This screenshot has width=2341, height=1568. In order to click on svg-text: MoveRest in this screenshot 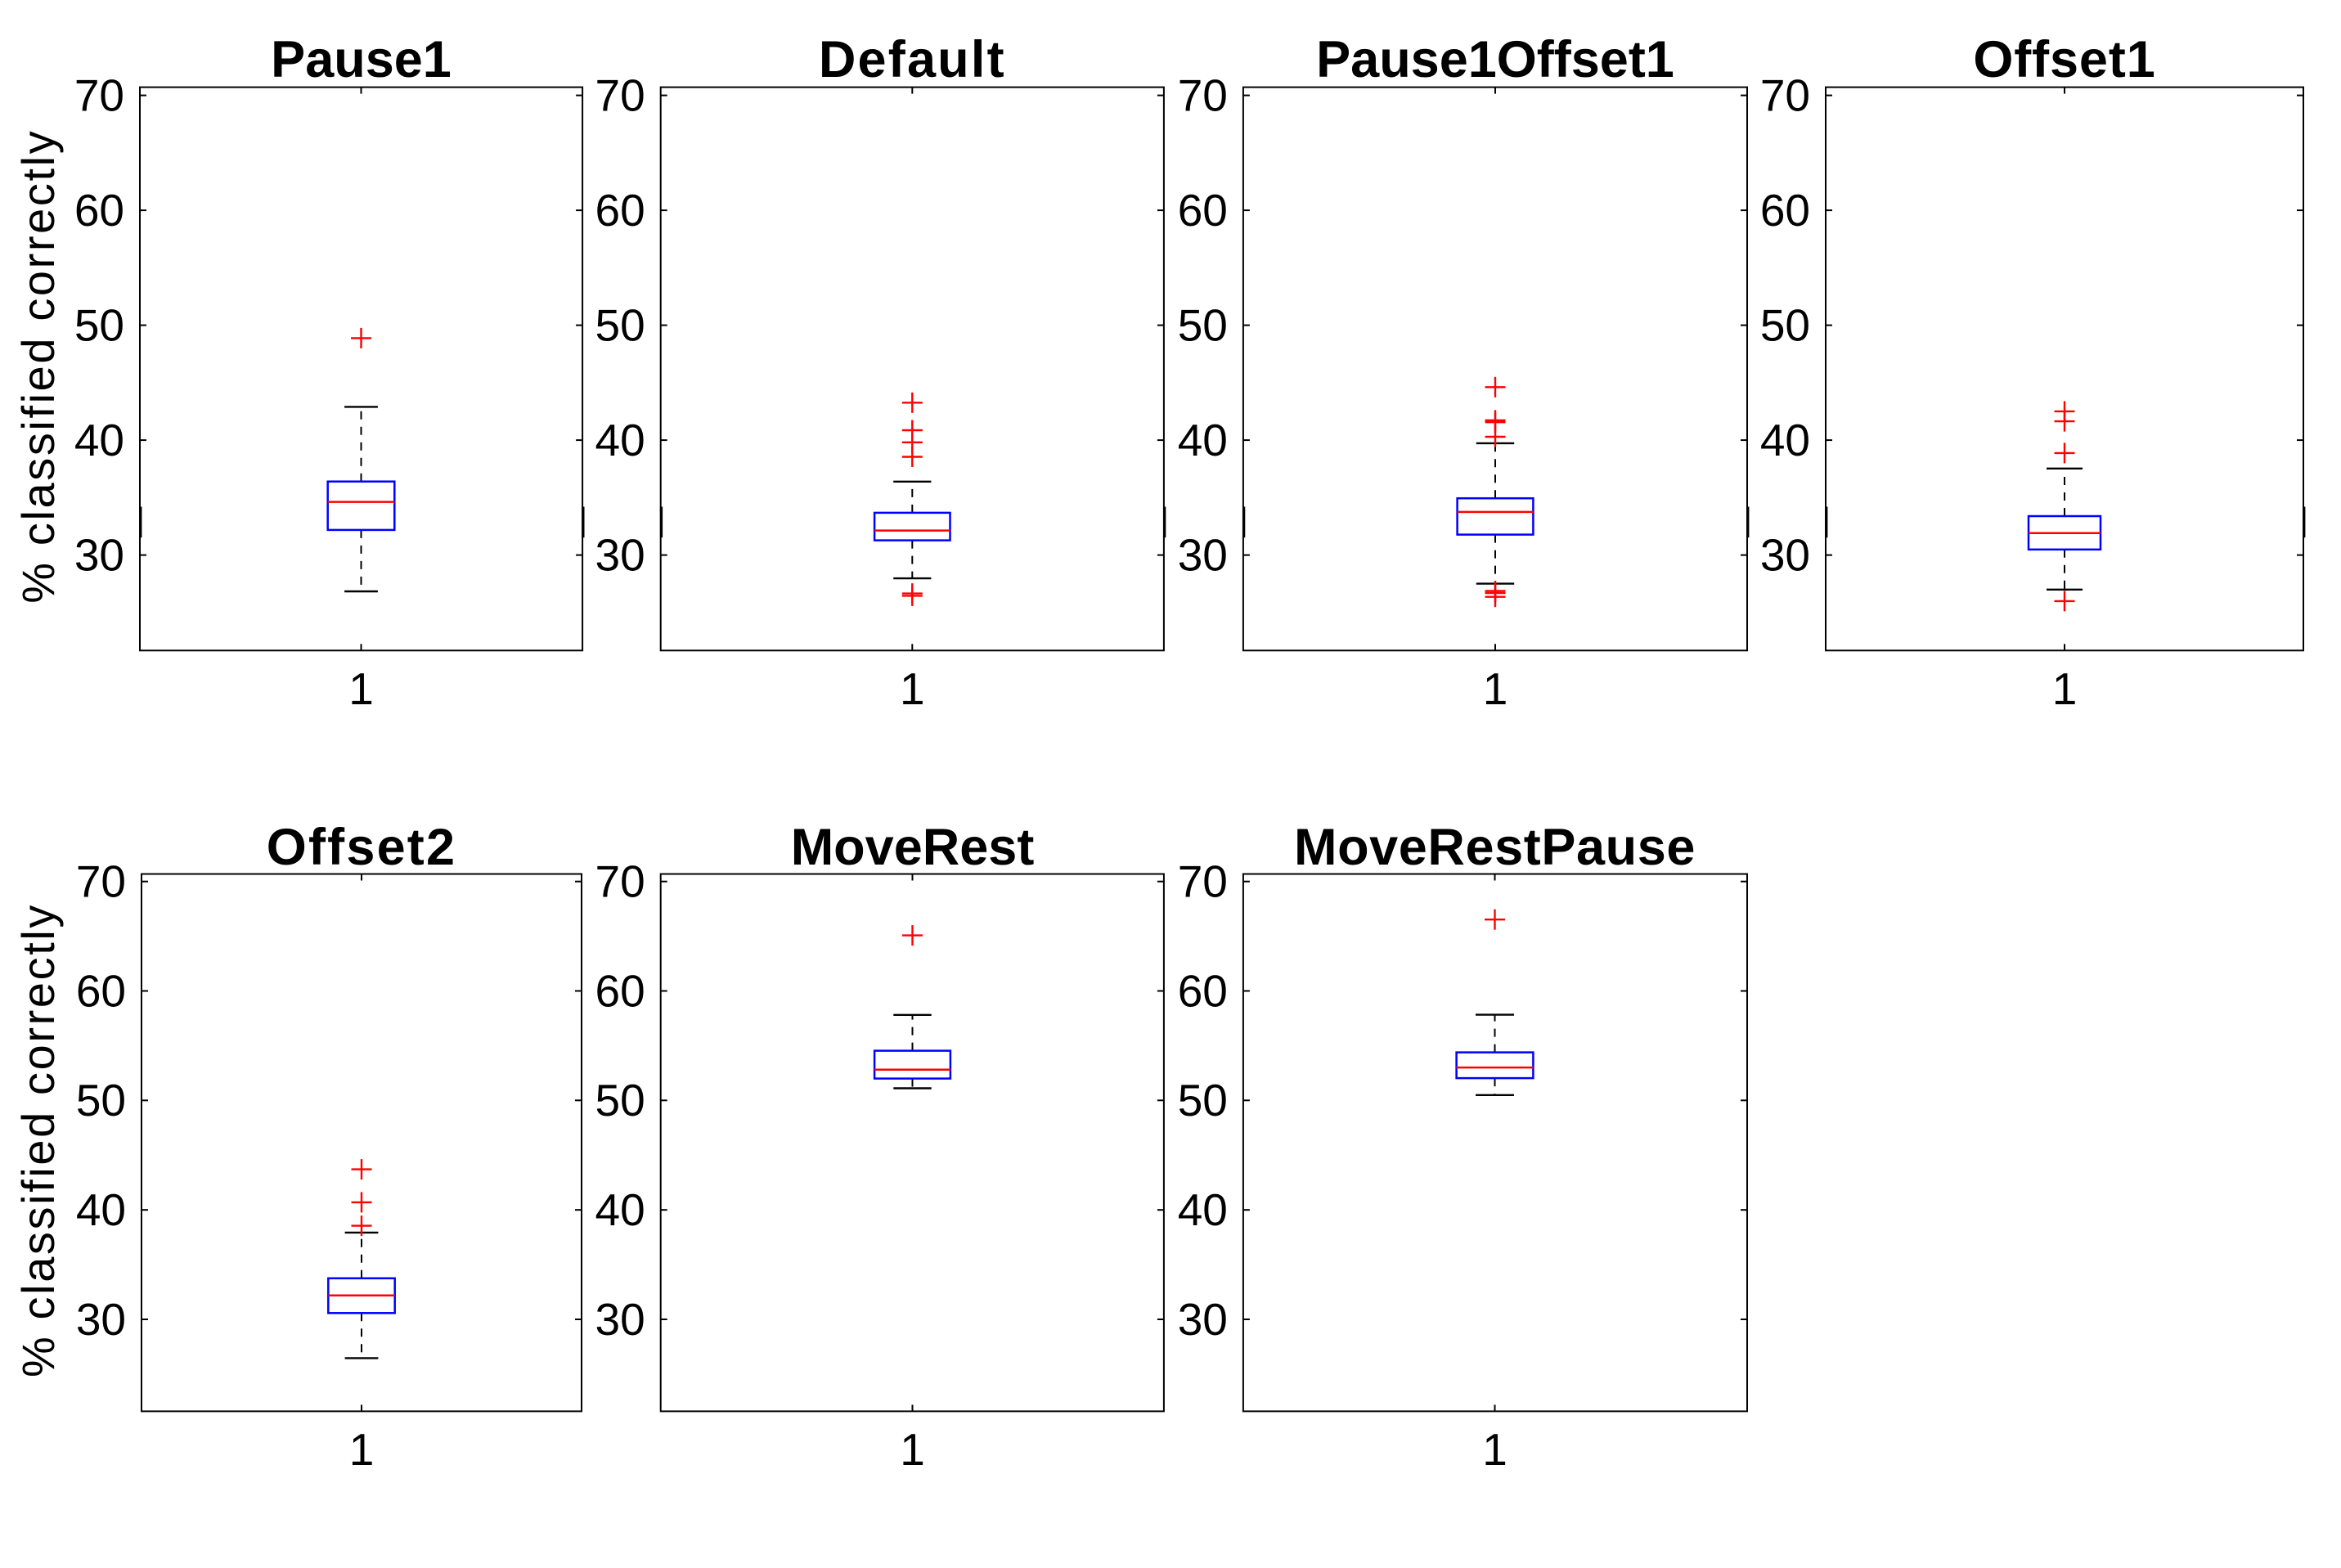, I will do `click(913, 847)`.